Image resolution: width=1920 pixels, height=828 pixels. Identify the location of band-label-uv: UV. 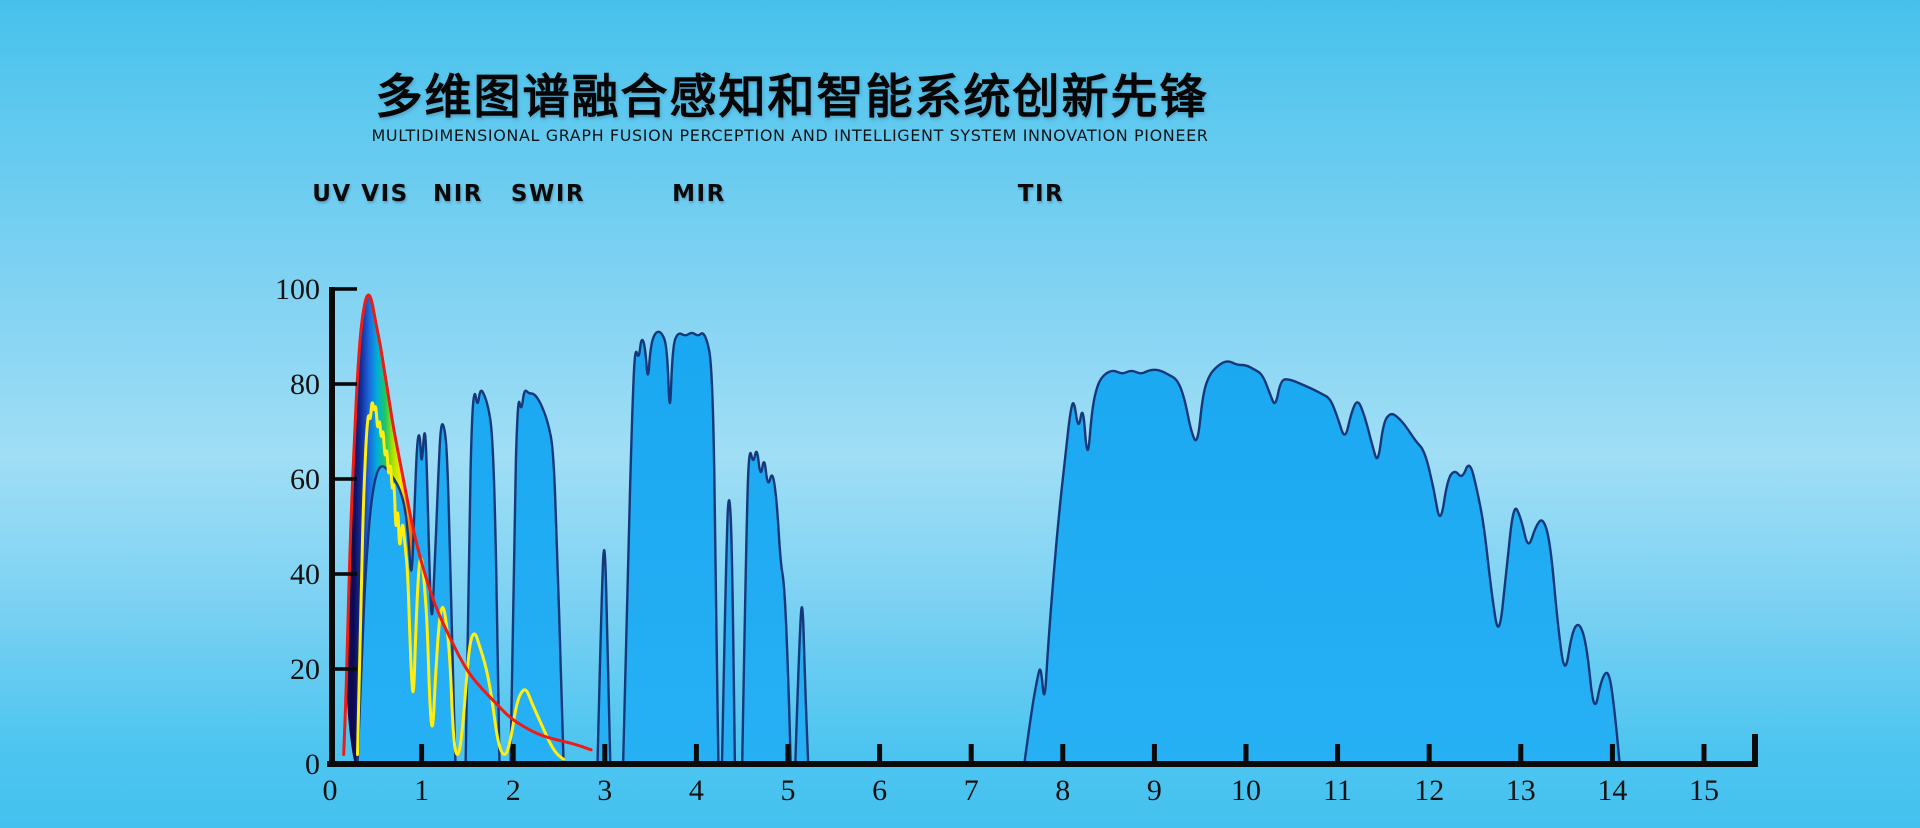
(332, 194).